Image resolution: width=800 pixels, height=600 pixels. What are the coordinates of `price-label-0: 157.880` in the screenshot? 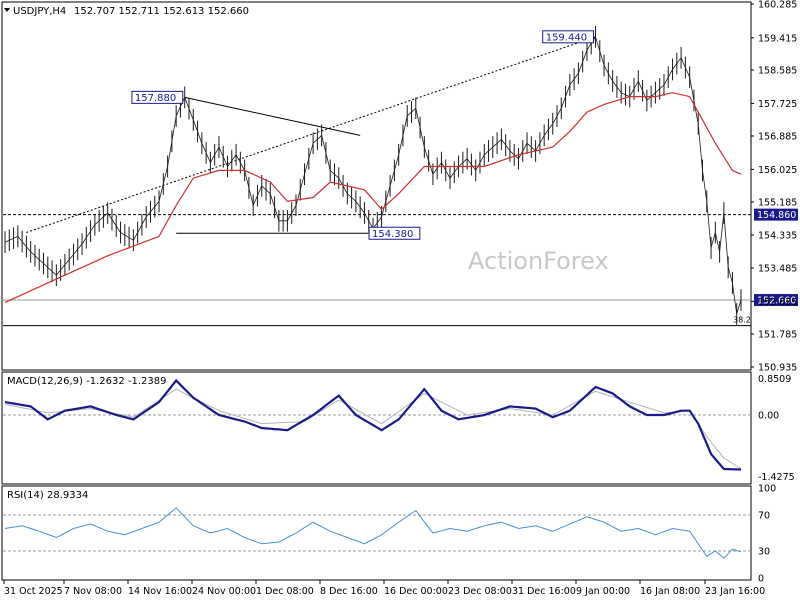 It's located at (155, 98).